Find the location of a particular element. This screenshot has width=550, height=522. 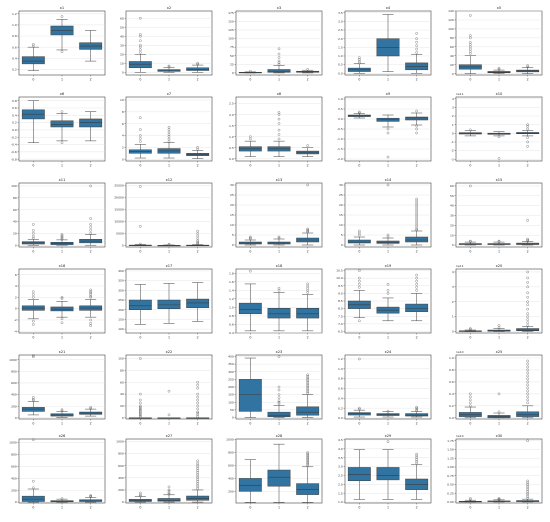

y-tick-label: 2.5 is located at coordinates (340, 476).